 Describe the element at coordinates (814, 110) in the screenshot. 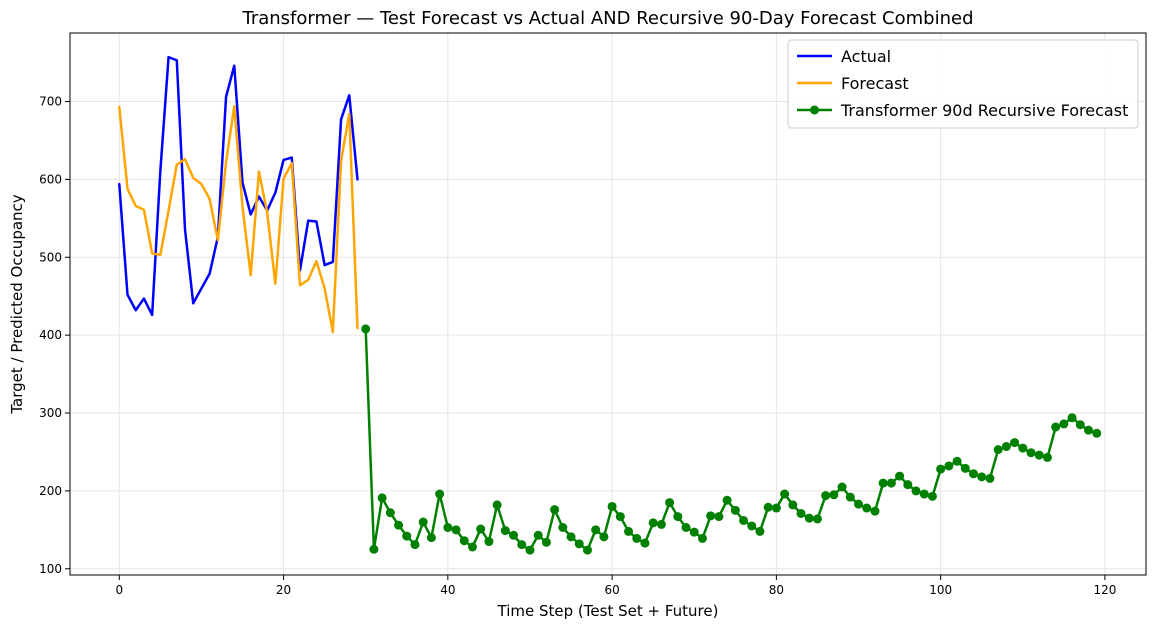

I see `legend-marker` at that location.